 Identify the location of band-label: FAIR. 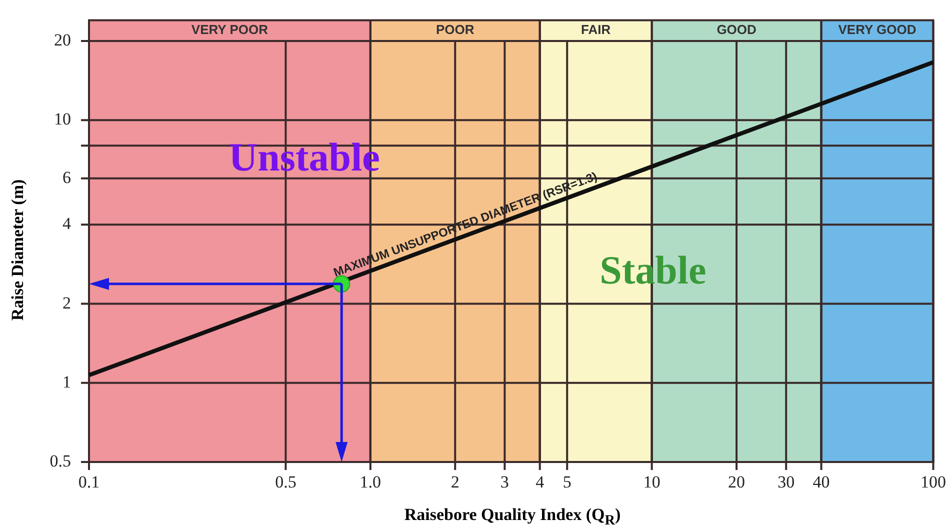
(596, 29).